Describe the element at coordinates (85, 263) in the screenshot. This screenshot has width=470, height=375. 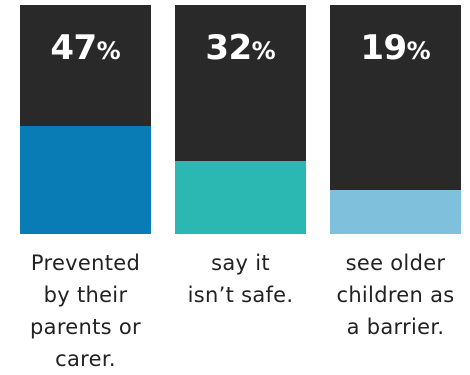
I see `caption-line: Prevented` at that location.